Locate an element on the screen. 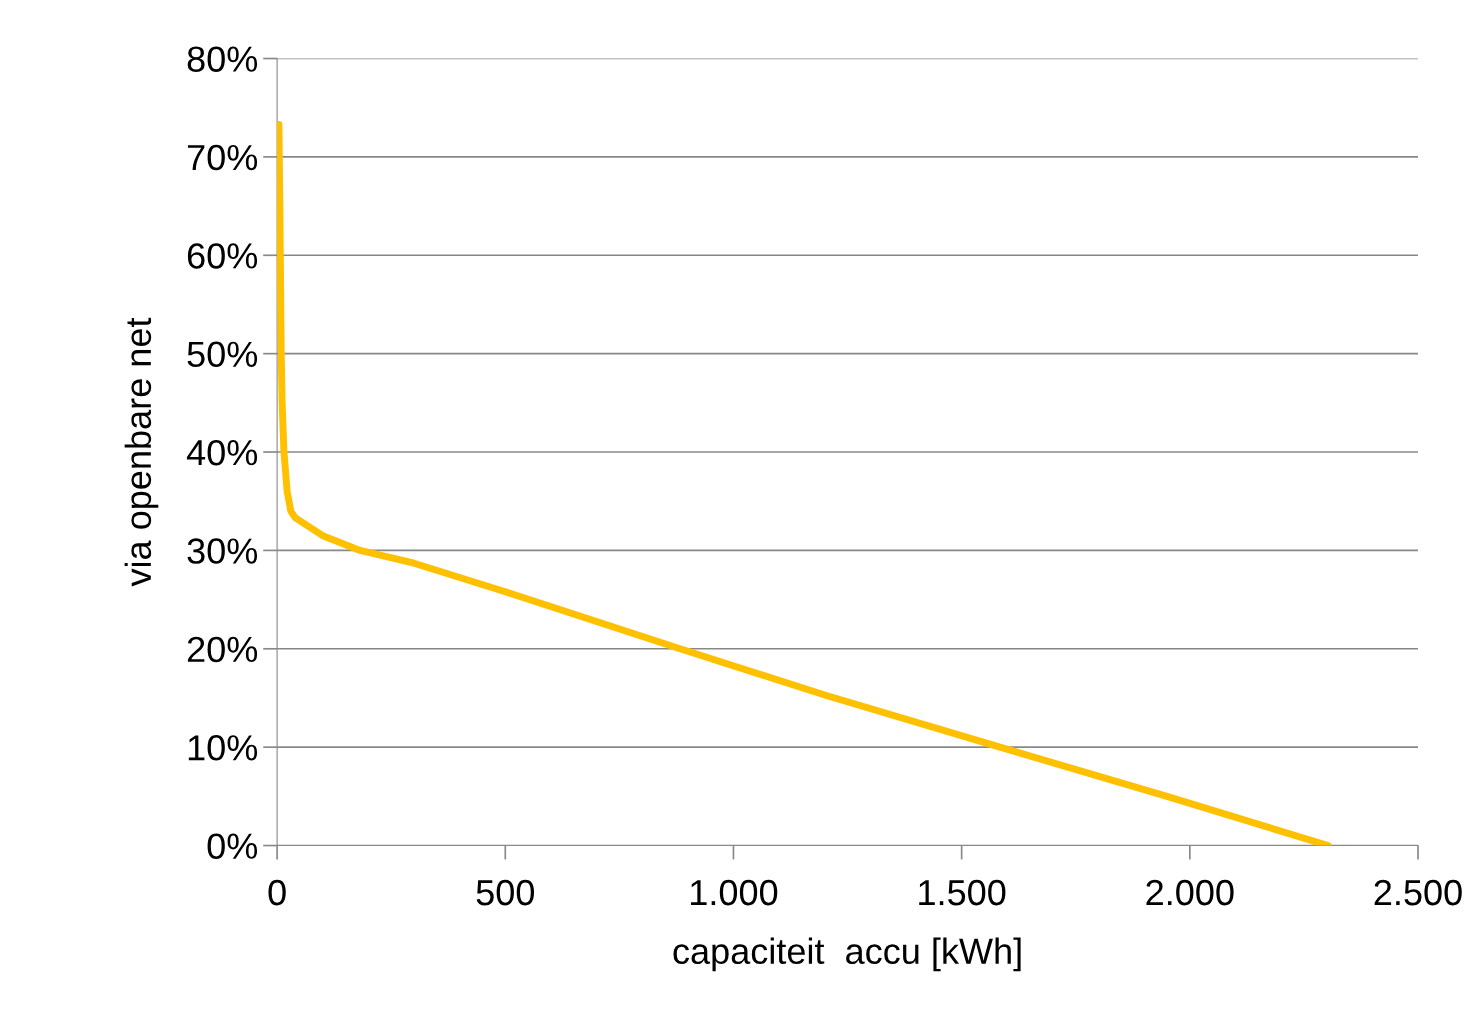 The image size is (1474, 1009). x-axis-title: capaciteit accu [kWh] is located at coordinates (847, 954).